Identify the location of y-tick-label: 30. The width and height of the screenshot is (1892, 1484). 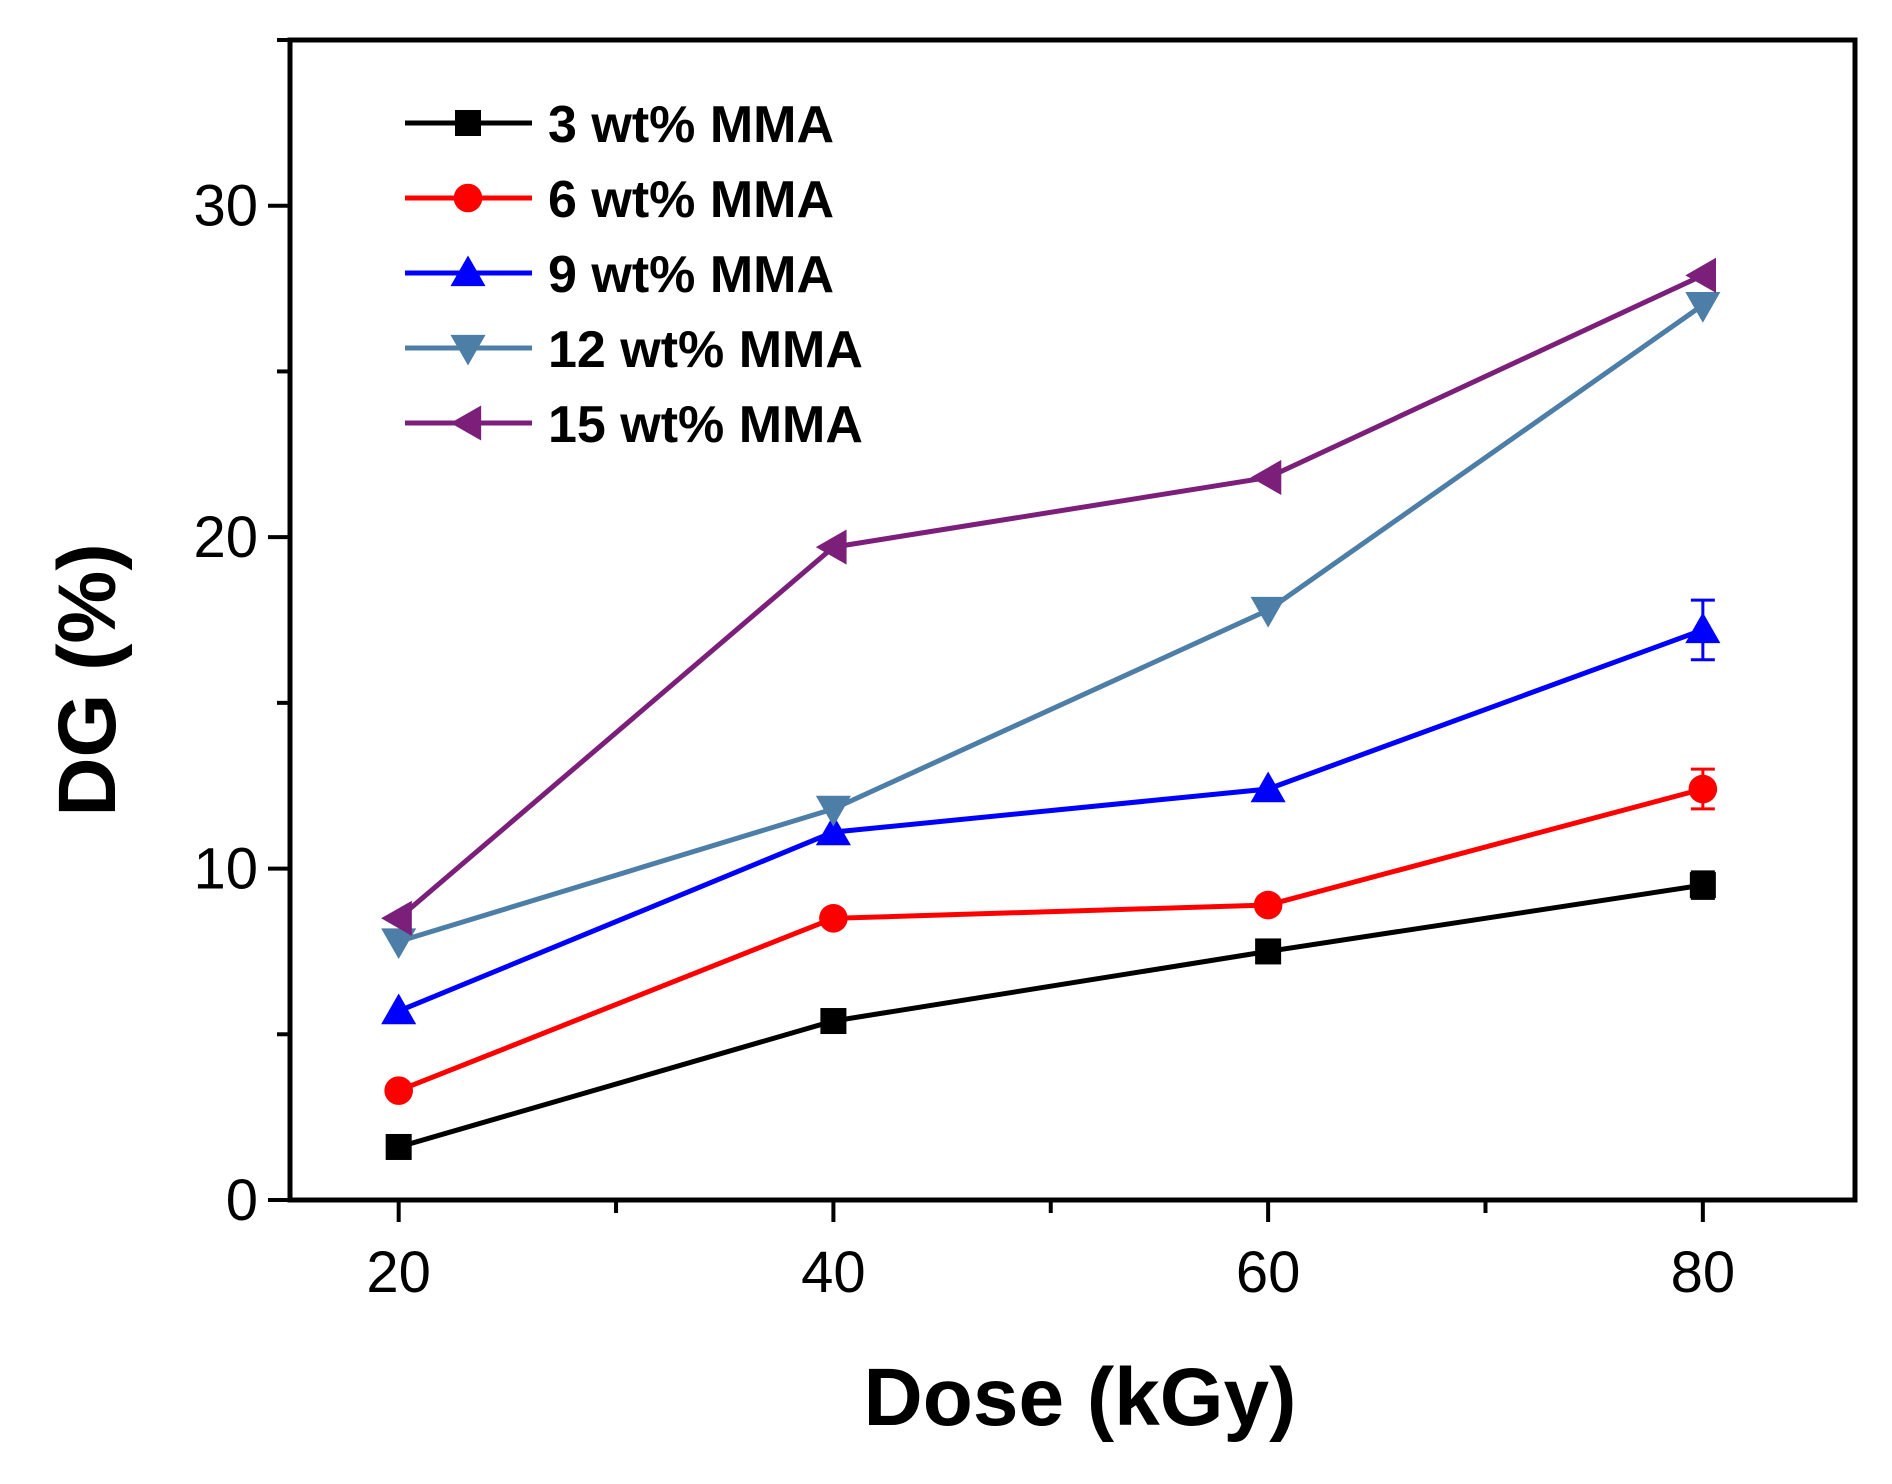
(225, 206).